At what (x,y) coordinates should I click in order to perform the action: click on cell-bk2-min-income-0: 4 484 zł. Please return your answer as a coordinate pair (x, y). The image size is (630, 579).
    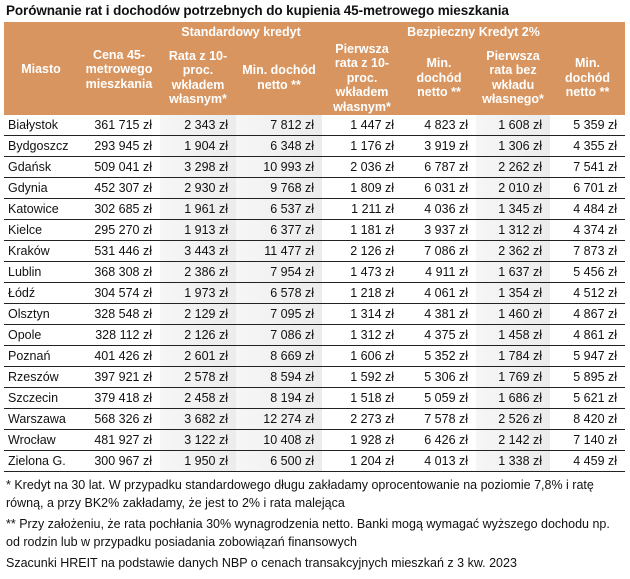
    Looking at the image, I should click on (588, 209).